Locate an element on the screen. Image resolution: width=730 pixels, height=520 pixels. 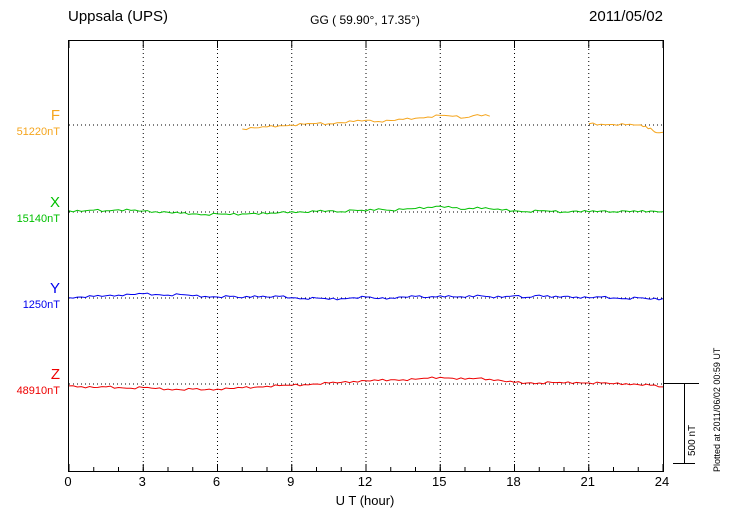
x-tick-label: 6 is located at coordinates (216, 481).